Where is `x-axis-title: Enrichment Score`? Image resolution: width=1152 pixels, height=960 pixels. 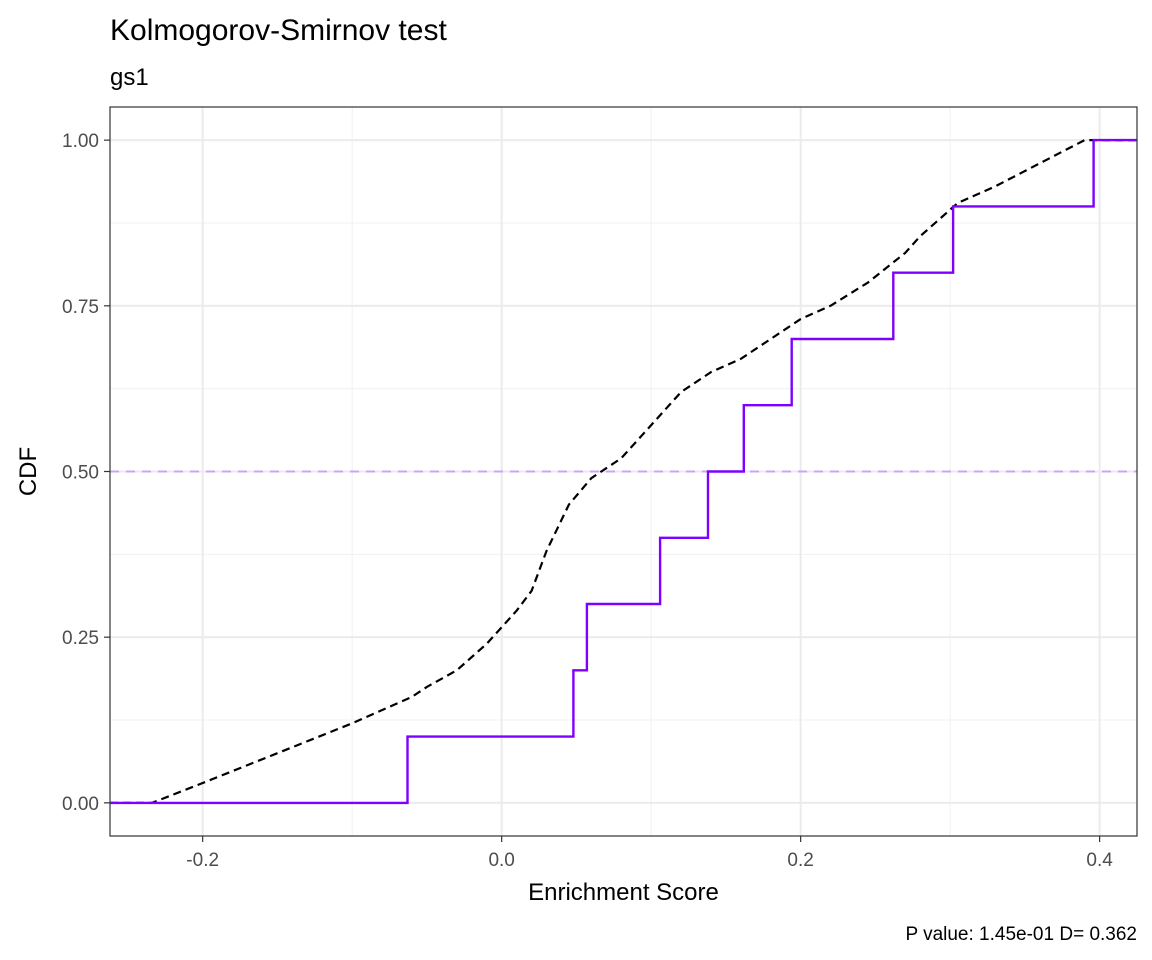
x-axis-title: Enrichment Score is located at coordinates (623, 892).